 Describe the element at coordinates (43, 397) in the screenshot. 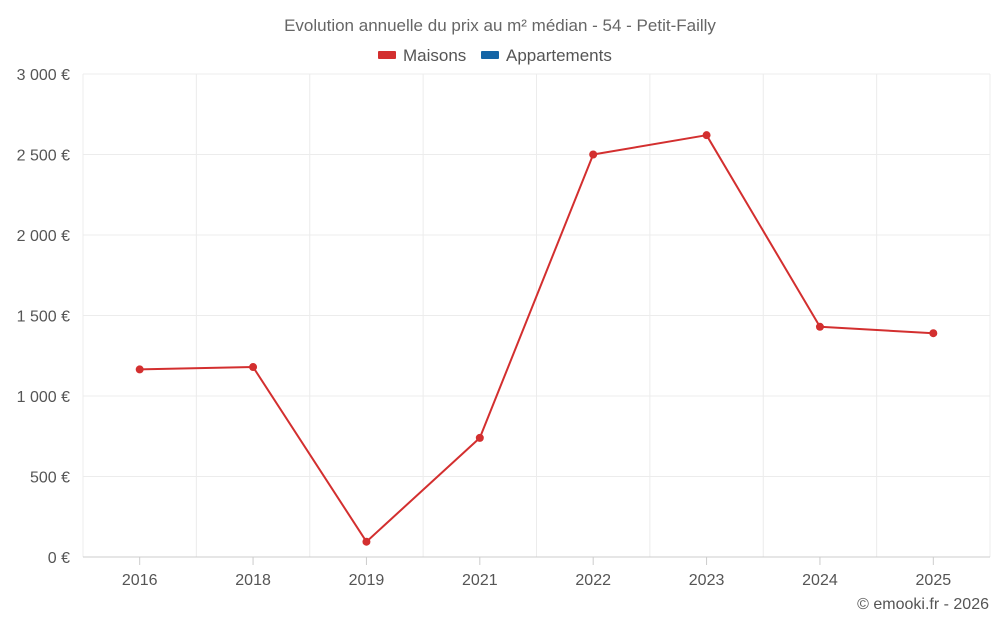

I see `y-tick-label: 1 000 €` at that location.